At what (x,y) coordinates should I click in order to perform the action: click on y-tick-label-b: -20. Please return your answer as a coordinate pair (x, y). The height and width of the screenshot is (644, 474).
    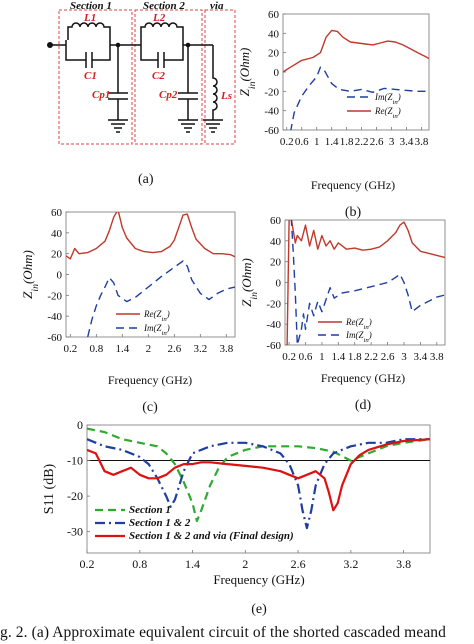
    Looking at the image, I should click on (271, 92).